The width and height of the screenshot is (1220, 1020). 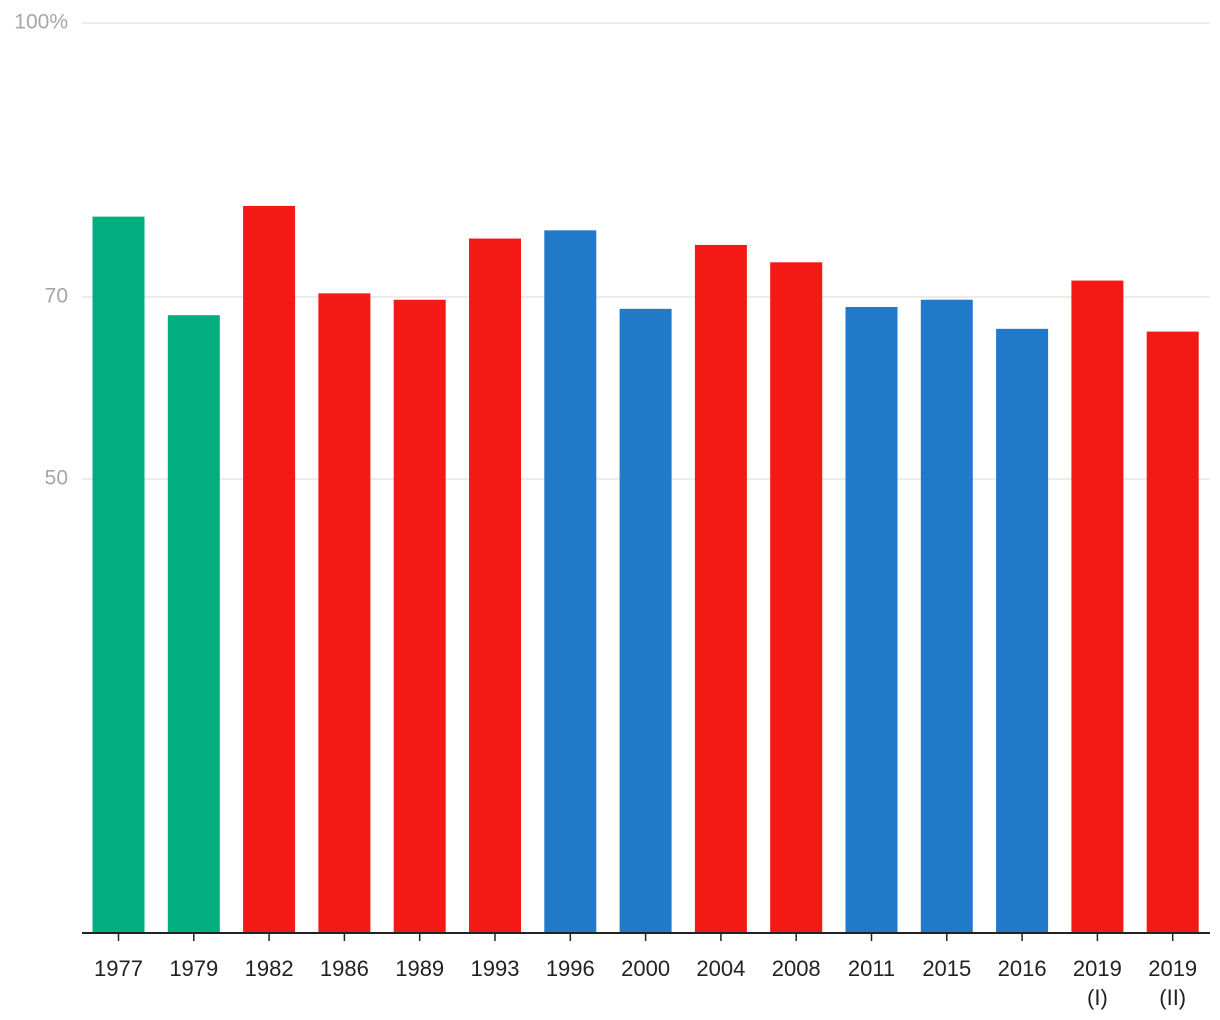 What do you see at coordinates (720, 588) in the screenshot?
I see `bar-2004` at bounding box center [720, 588].